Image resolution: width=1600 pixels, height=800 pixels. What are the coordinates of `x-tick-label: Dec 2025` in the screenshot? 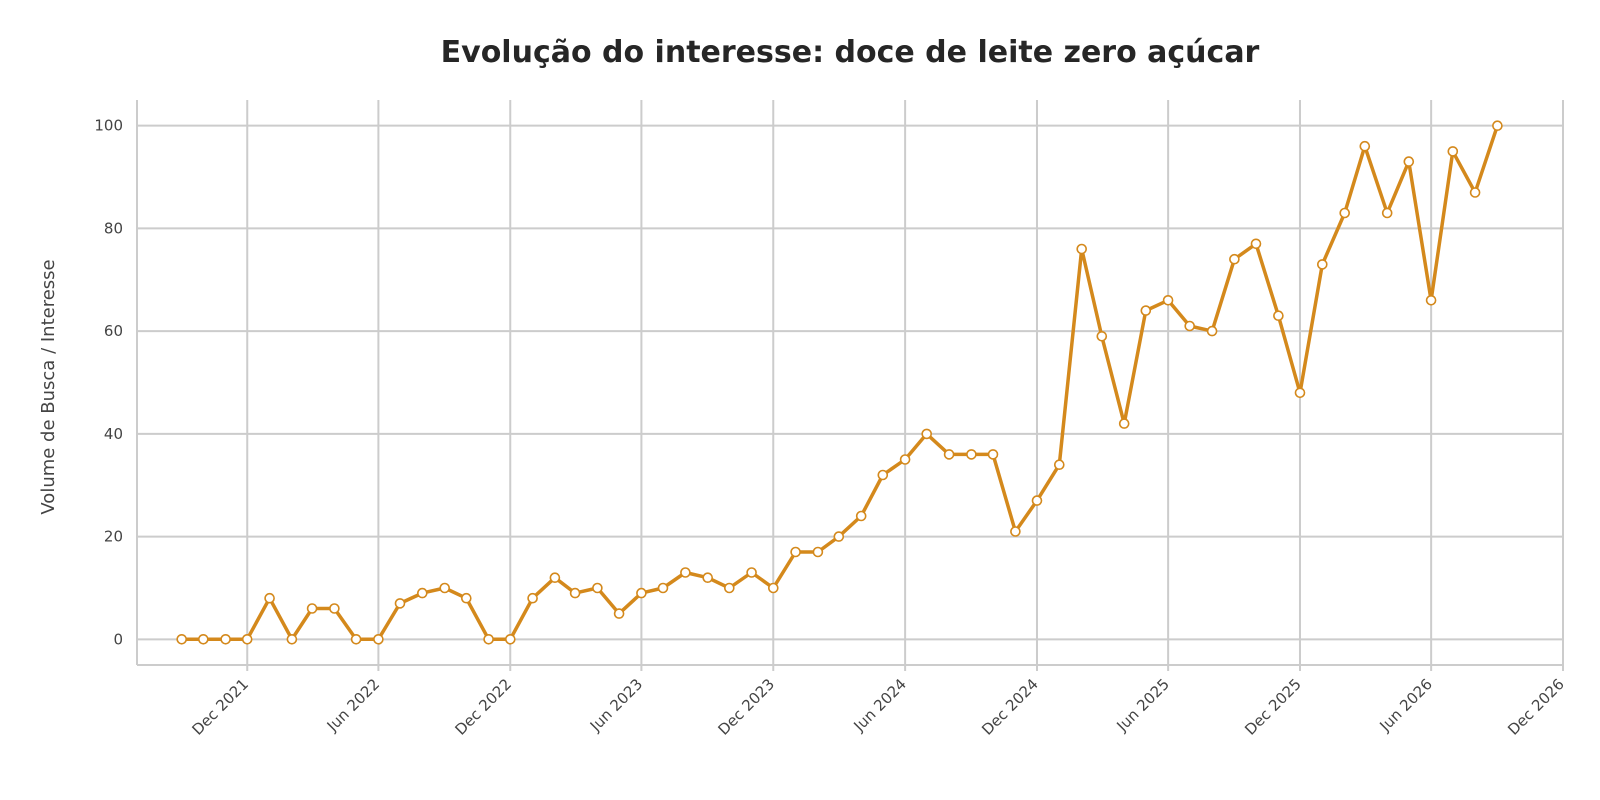 It's located at (1273, 707).